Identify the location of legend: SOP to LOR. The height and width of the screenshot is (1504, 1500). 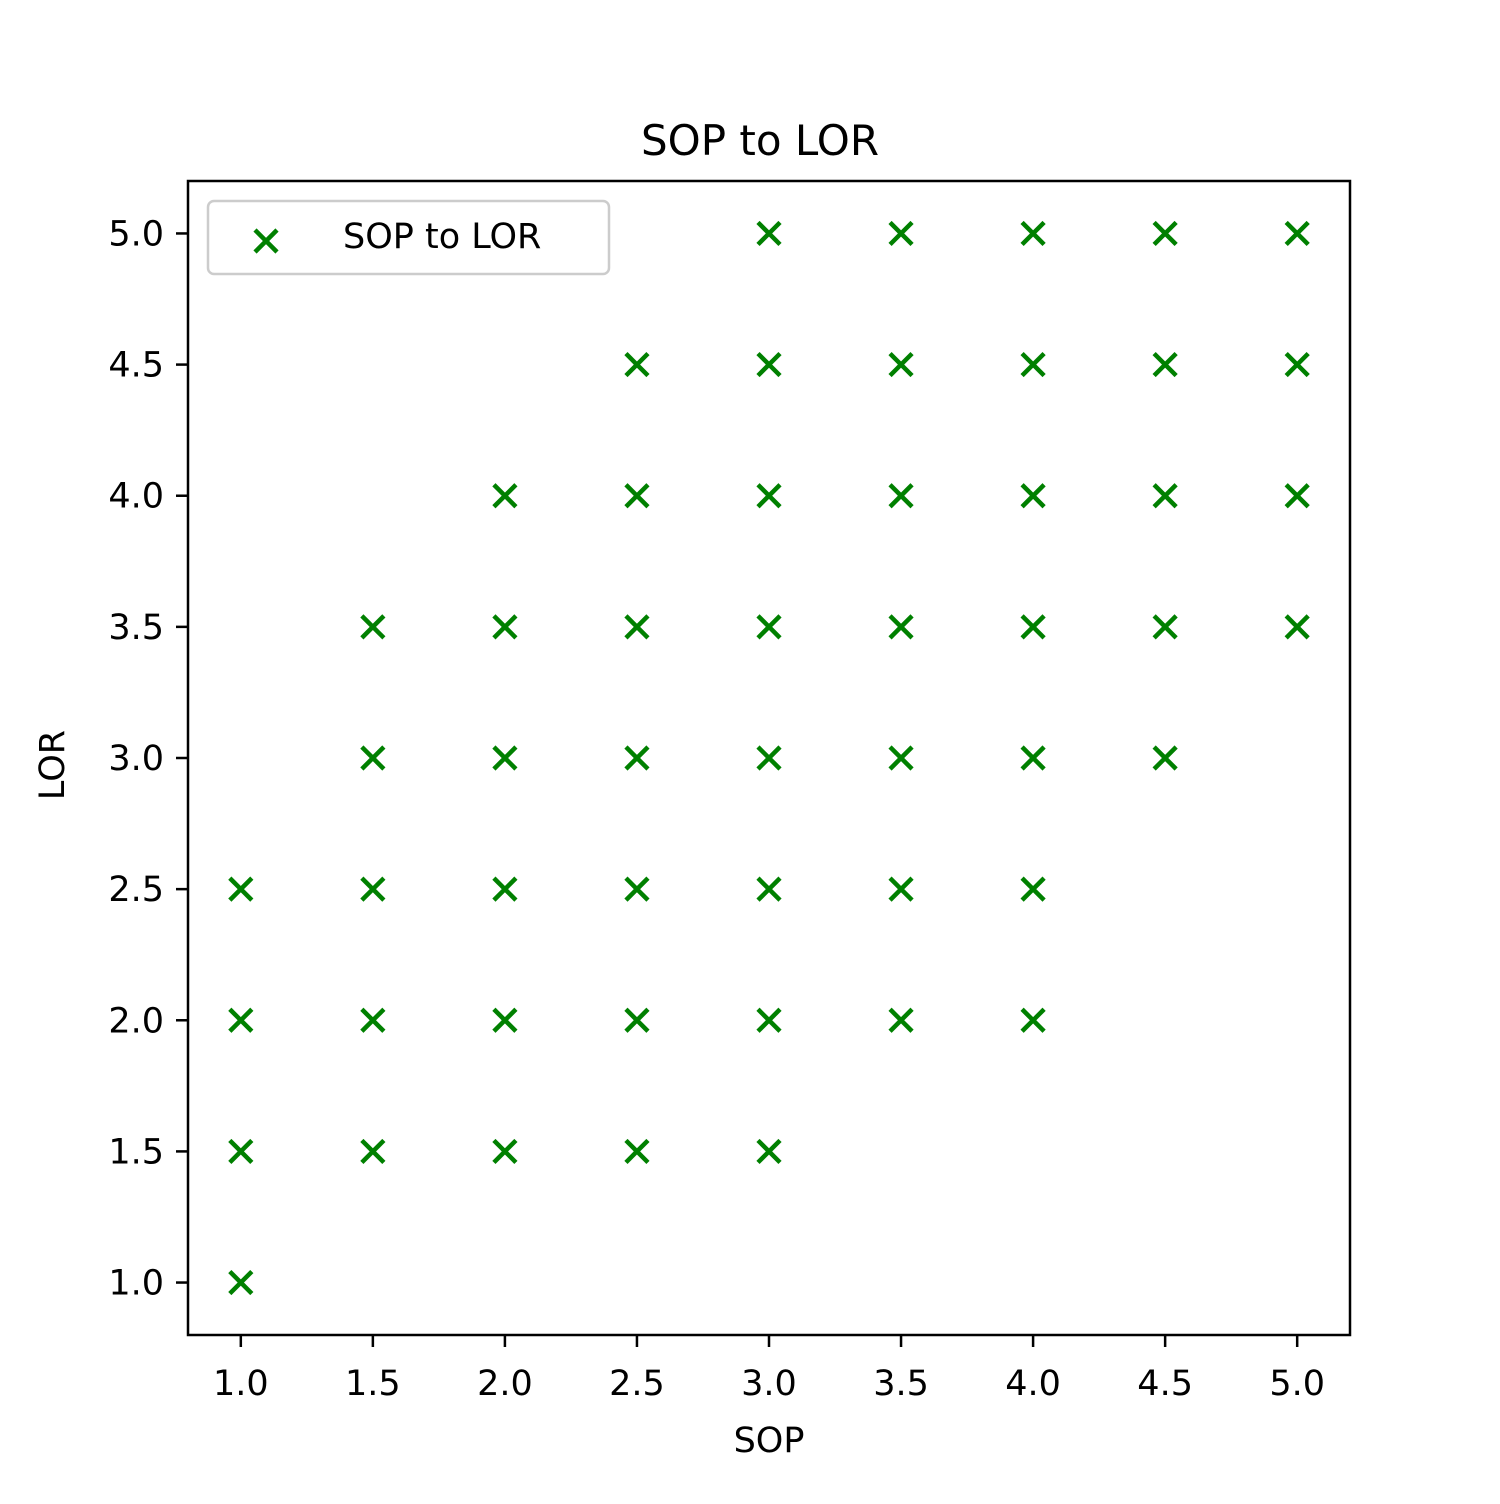
(408, 237).